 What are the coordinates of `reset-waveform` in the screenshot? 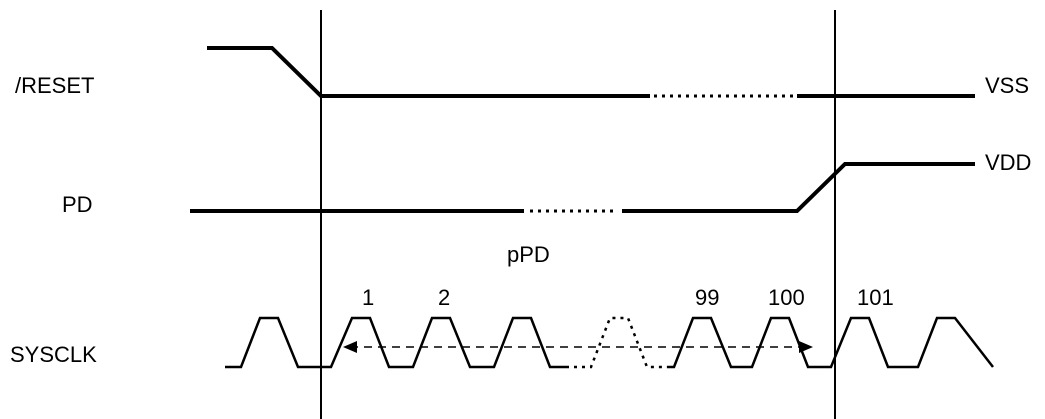 It's located at (591, 72).